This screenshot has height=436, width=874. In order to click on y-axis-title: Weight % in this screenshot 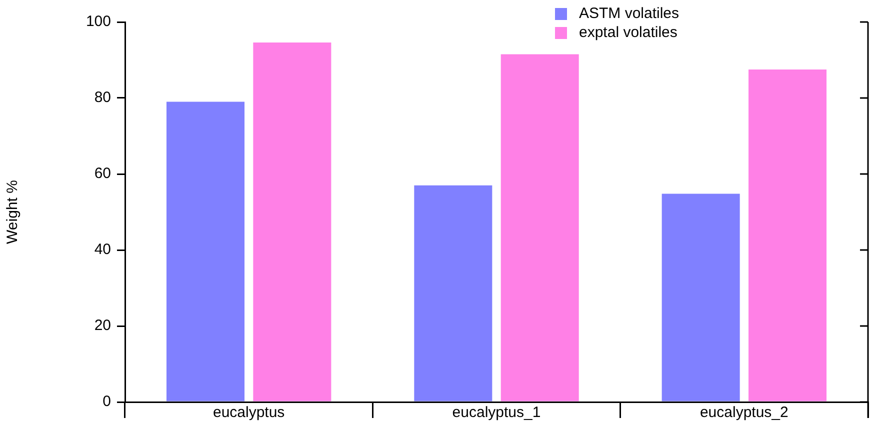, I will do `click(13, 212)`.